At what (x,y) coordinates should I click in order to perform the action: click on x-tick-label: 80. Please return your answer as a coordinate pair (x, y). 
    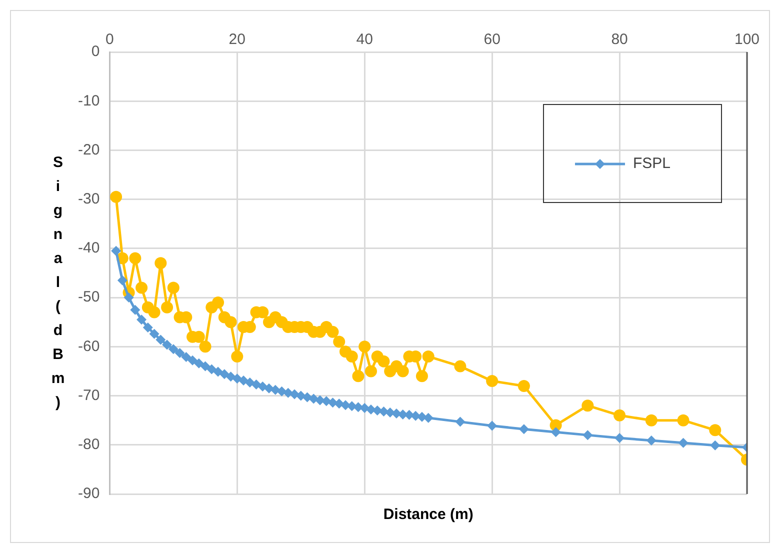
    Looking at the image, I should click on (619, 39).